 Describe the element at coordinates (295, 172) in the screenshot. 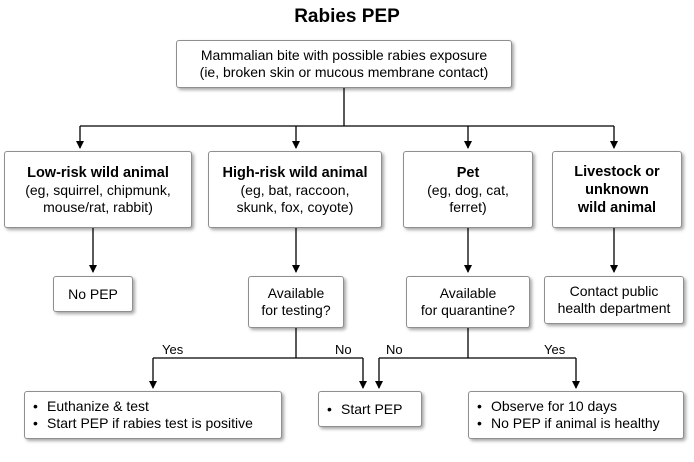

I see `high-risk-heading: High-risk wild animal` at that location.